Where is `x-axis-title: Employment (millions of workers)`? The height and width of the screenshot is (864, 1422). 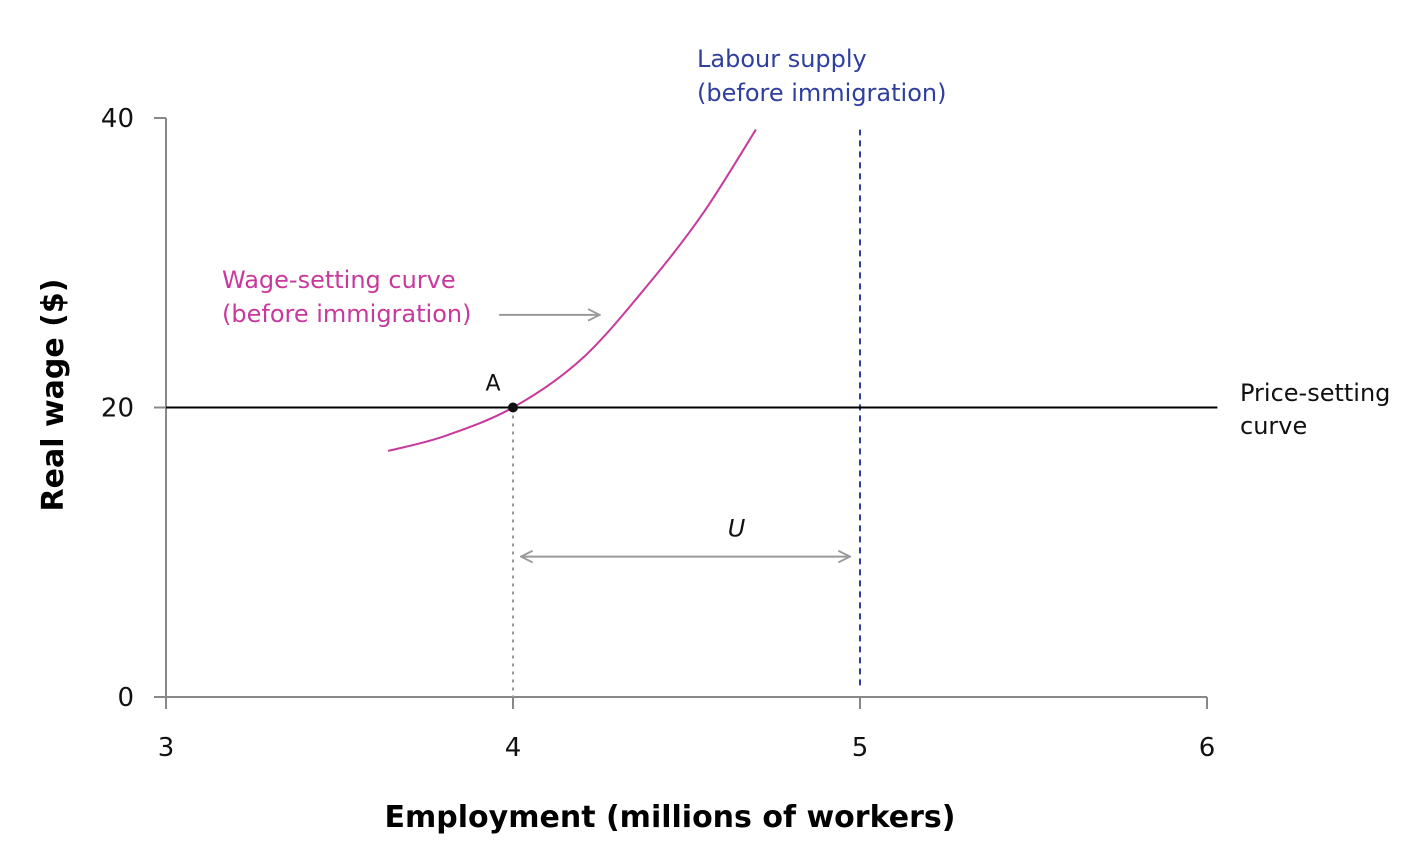
x-axis-title: Employment (millions of workers) is located at coordinates (670, 817).